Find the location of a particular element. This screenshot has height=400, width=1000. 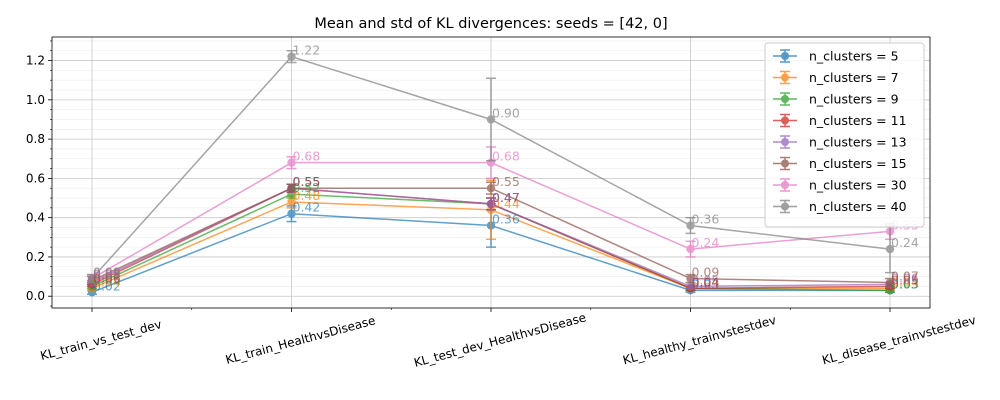

x-tick-label: KL_train_HealthvsDisease is located at coordinates (300, 339).